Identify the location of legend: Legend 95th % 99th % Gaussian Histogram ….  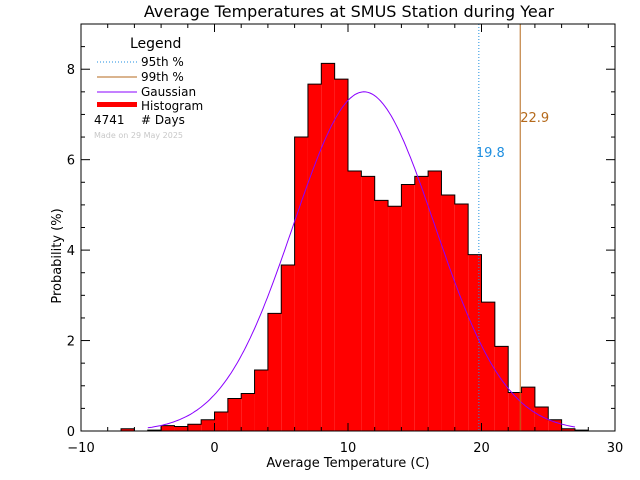
(148, 88).